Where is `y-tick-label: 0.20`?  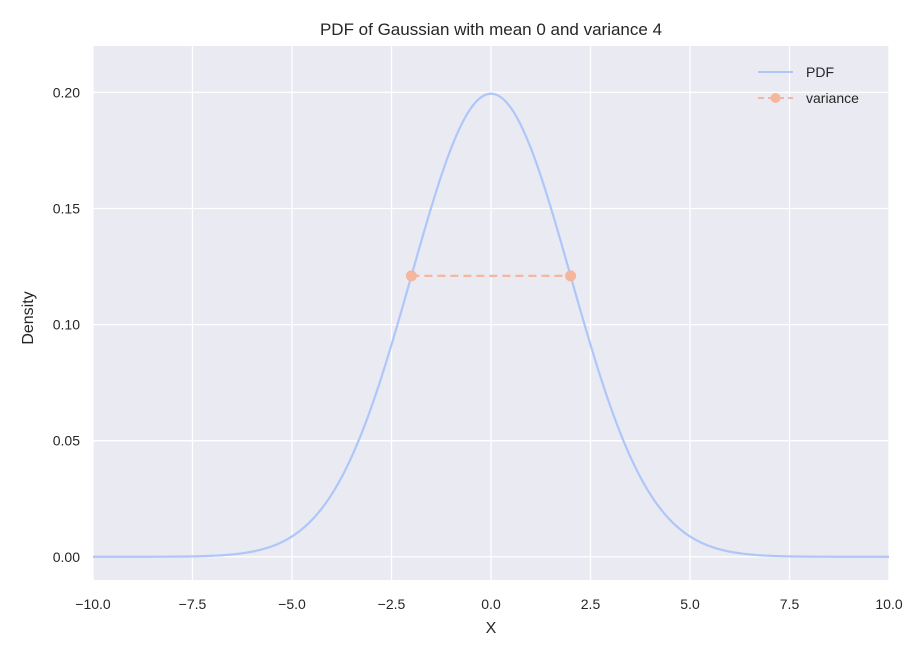 y-tick-label: 0.20 is located at coordinates (66, 92).